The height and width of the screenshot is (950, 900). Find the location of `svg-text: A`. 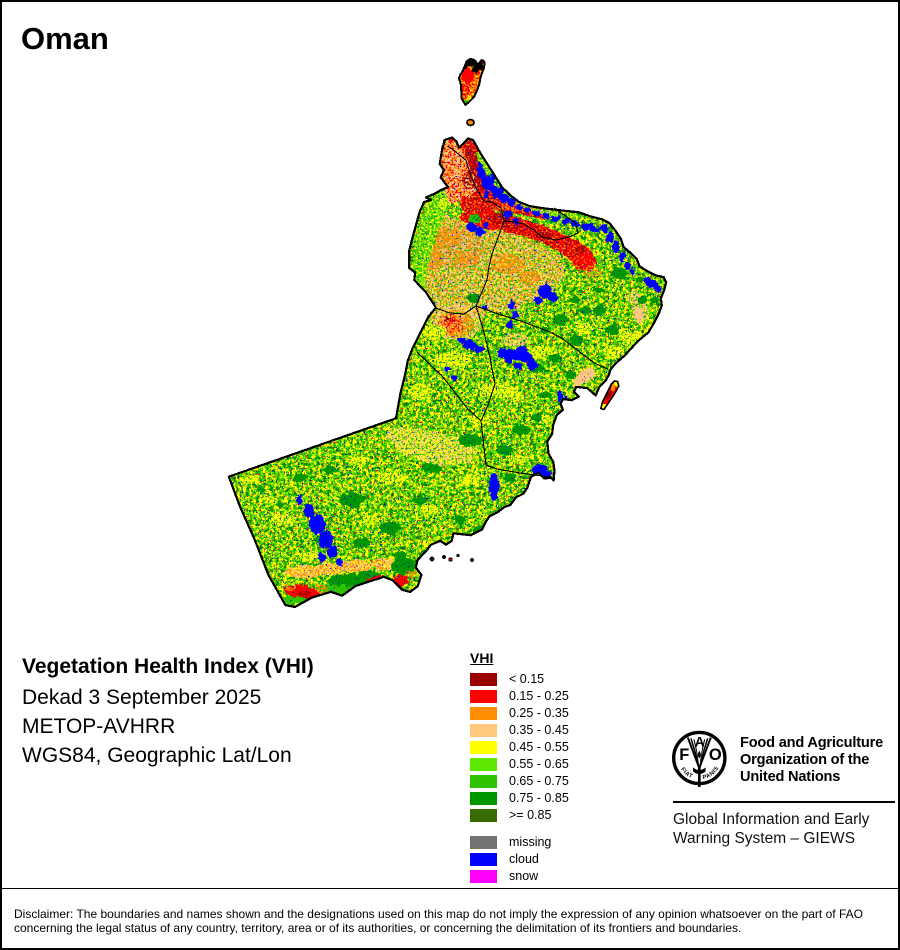

svg-text: A is located at coordinates (700, 742).